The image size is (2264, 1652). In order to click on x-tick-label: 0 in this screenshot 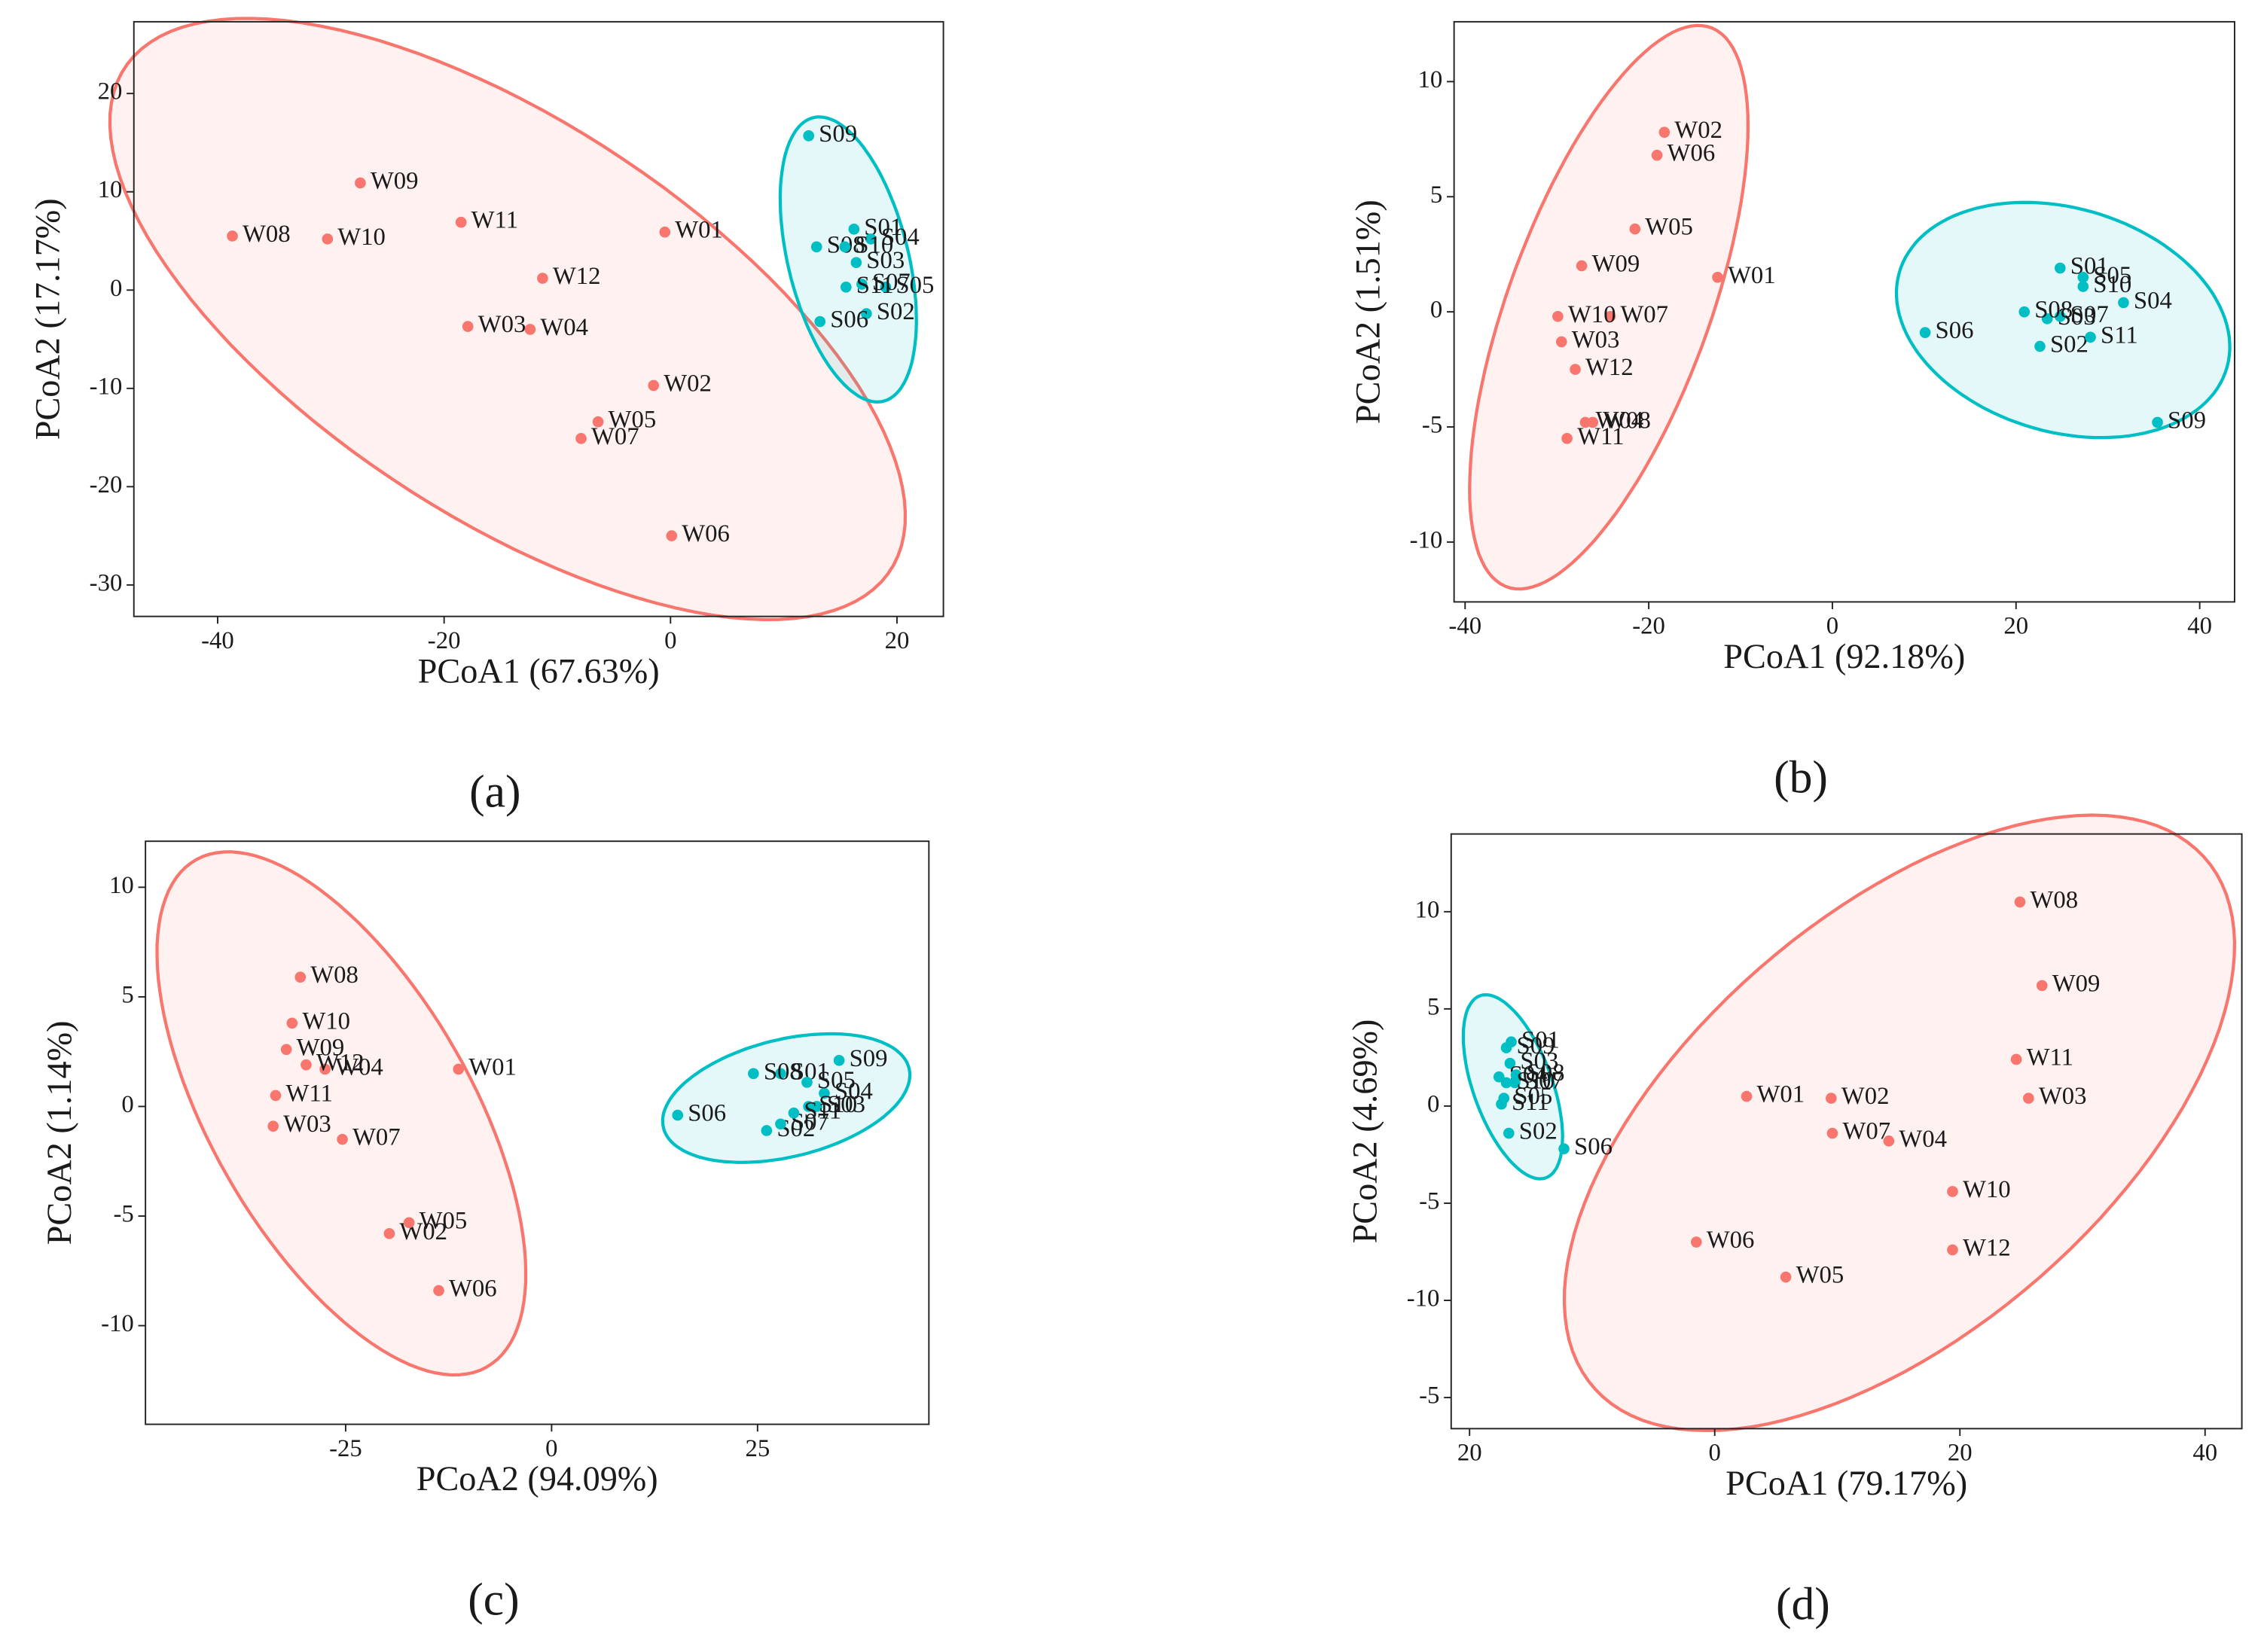, I will do `click(1832, 626)`.